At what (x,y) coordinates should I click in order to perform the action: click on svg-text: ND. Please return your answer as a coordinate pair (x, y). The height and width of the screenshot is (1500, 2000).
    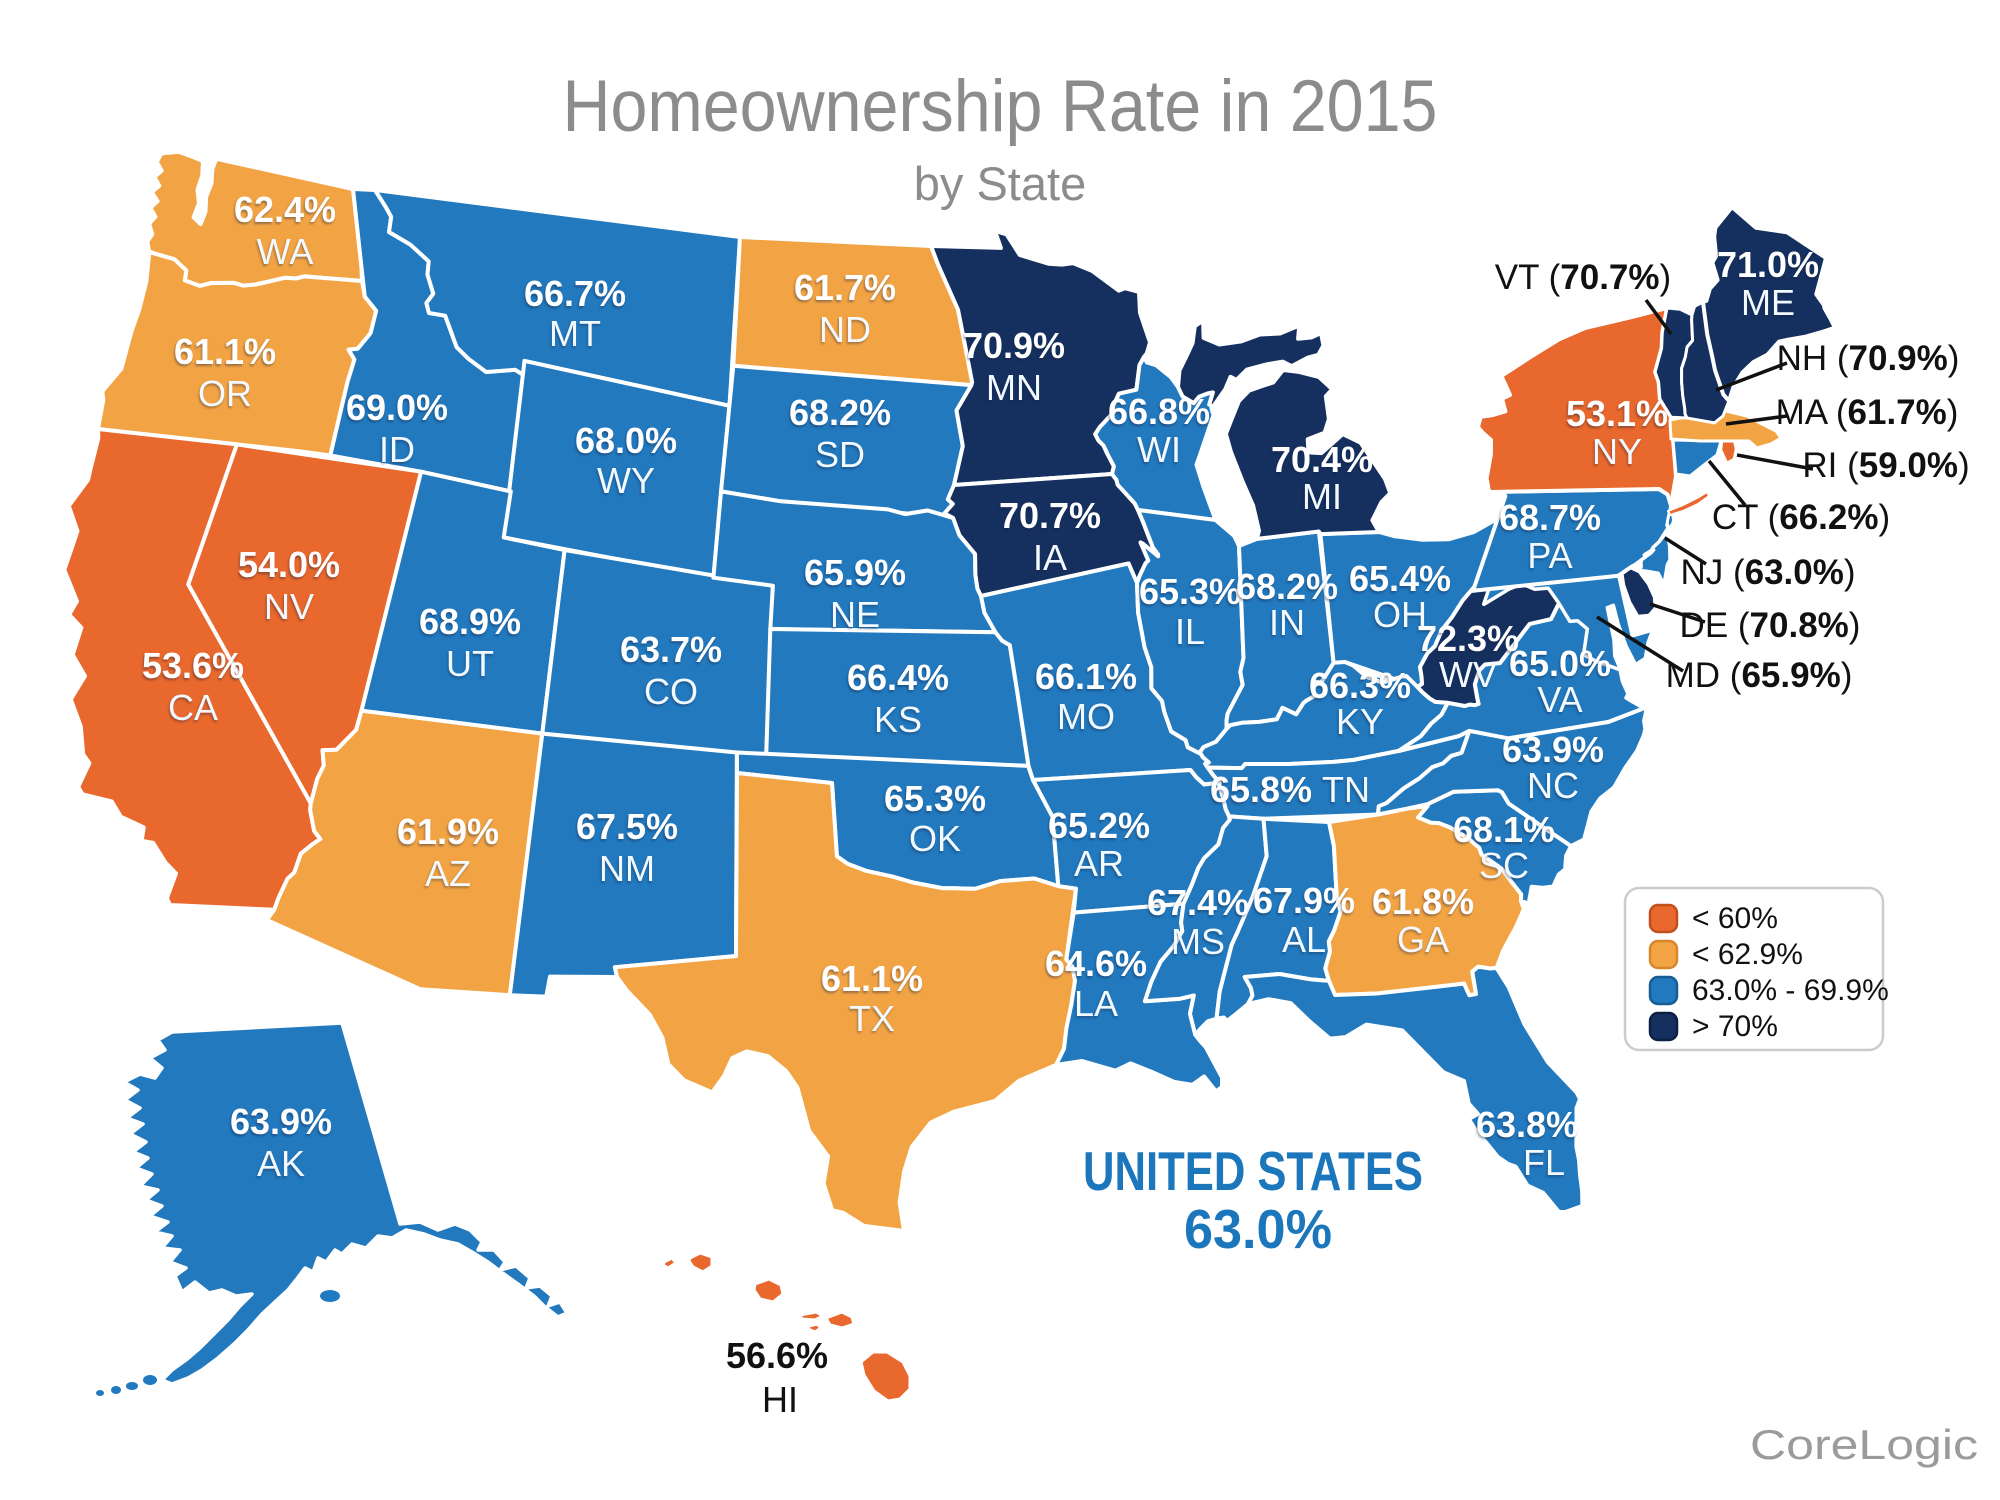
    Looking at the image, I should click on (845, 329).